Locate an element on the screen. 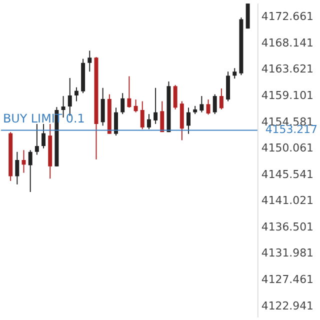  y-tick-label: 4122.941 is located at coordinates (287, 305).